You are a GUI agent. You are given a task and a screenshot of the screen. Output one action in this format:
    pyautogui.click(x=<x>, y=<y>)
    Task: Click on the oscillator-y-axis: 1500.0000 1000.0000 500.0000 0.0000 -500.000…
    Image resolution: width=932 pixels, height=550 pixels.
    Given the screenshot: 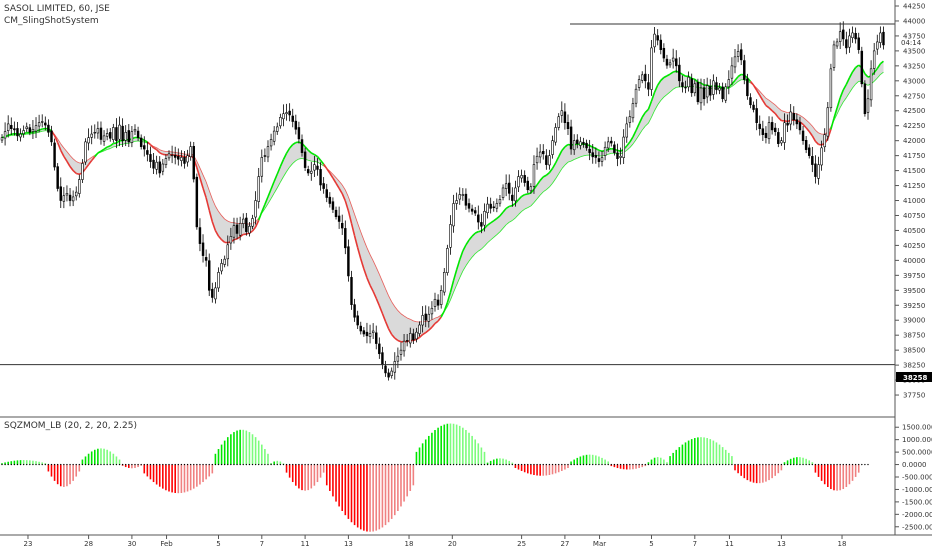 What is the action you would take?
    pyautogui.click(x=913, y=478)
    